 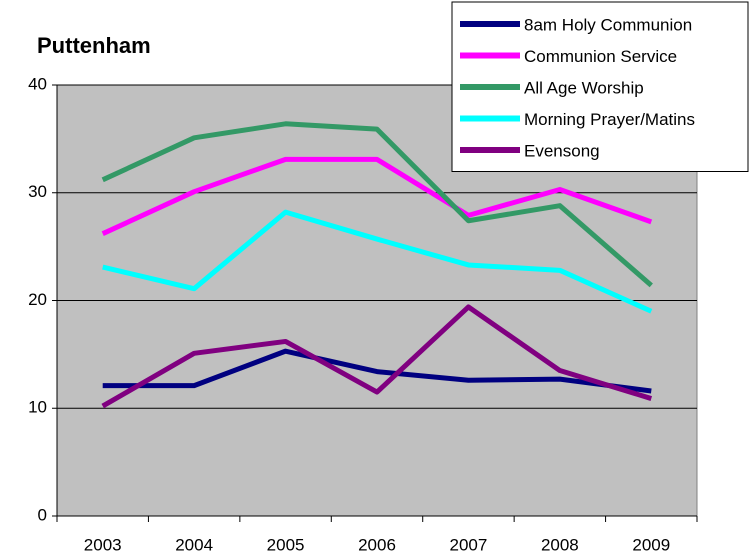 I want to click on x-tick-label: 2008, so click(x=560, y=544).